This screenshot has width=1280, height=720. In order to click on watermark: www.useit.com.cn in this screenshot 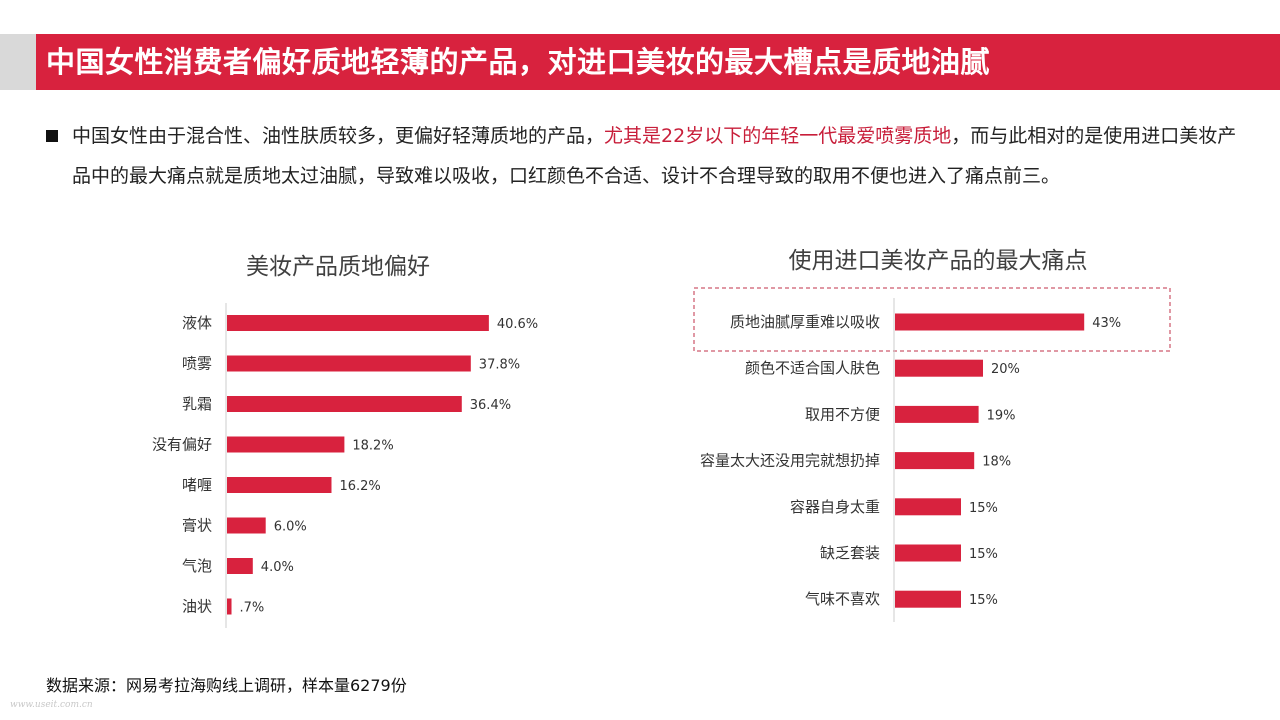, I will do `click(51, 705)`.